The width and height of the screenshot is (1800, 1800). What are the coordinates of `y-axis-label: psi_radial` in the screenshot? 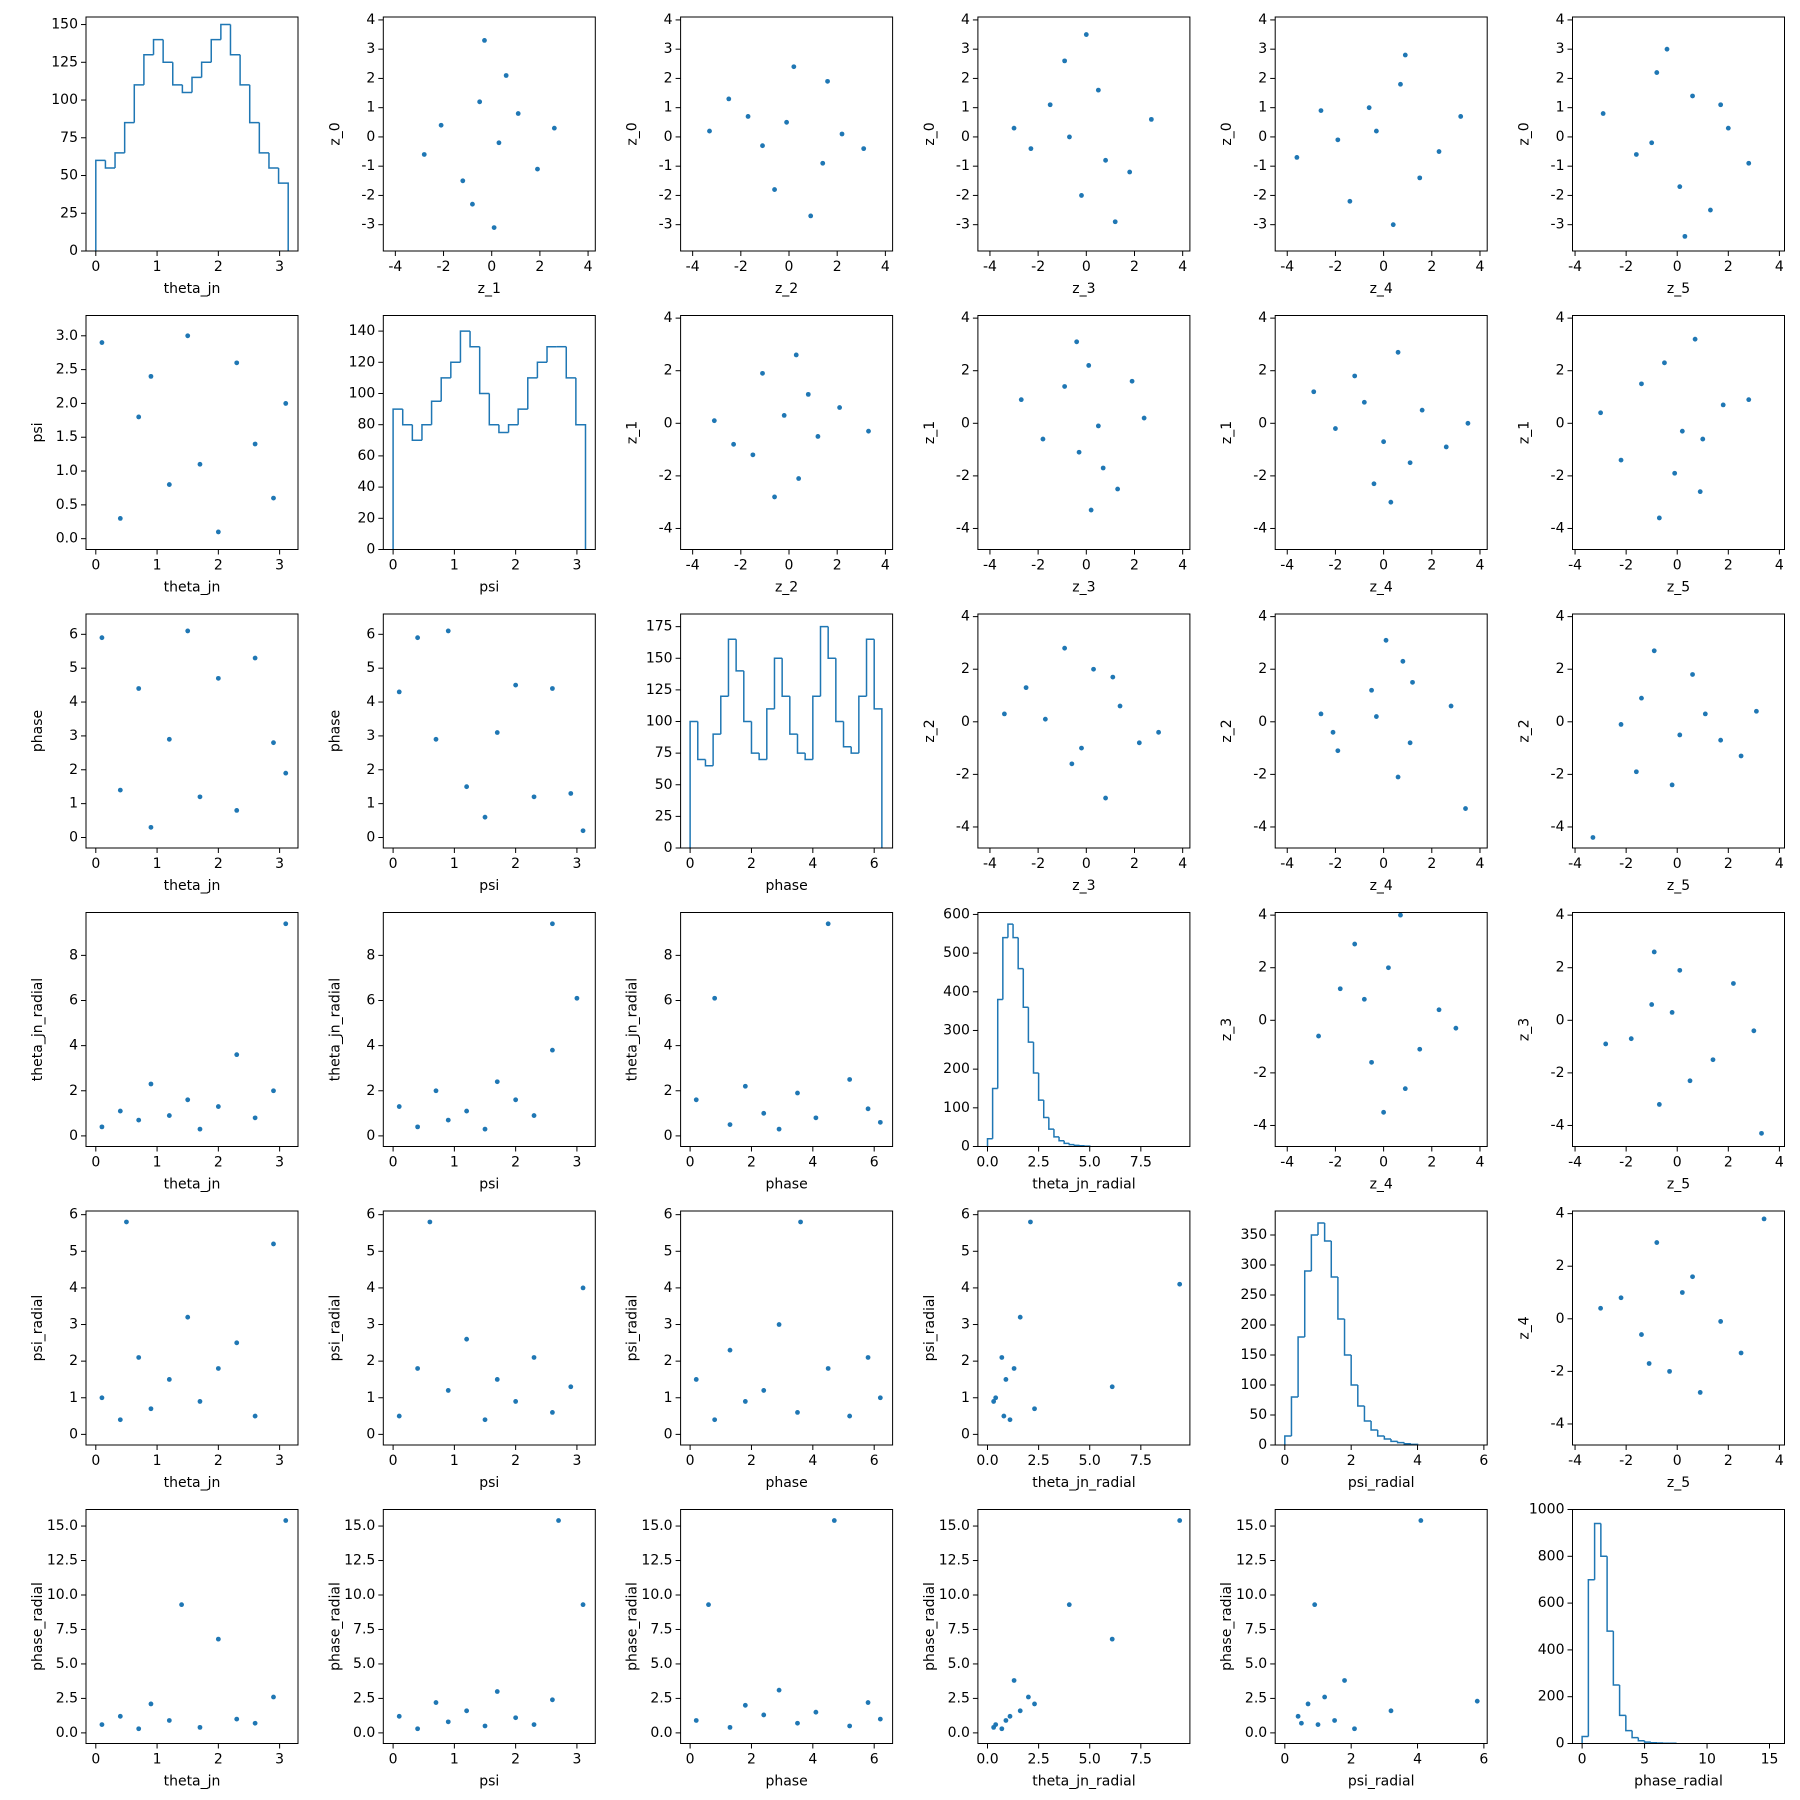 It's located at (930, 1328).